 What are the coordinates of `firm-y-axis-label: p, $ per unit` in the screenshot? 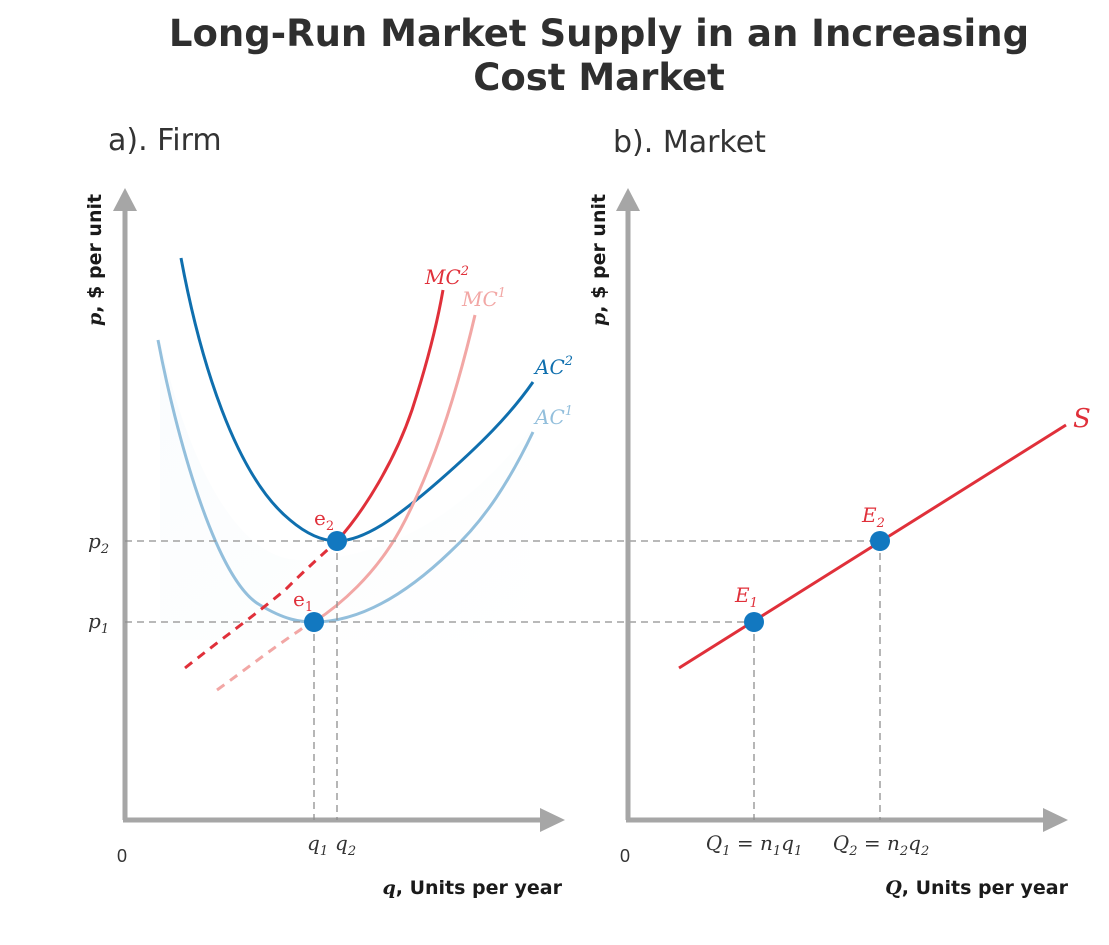 It's located at (95, 260).